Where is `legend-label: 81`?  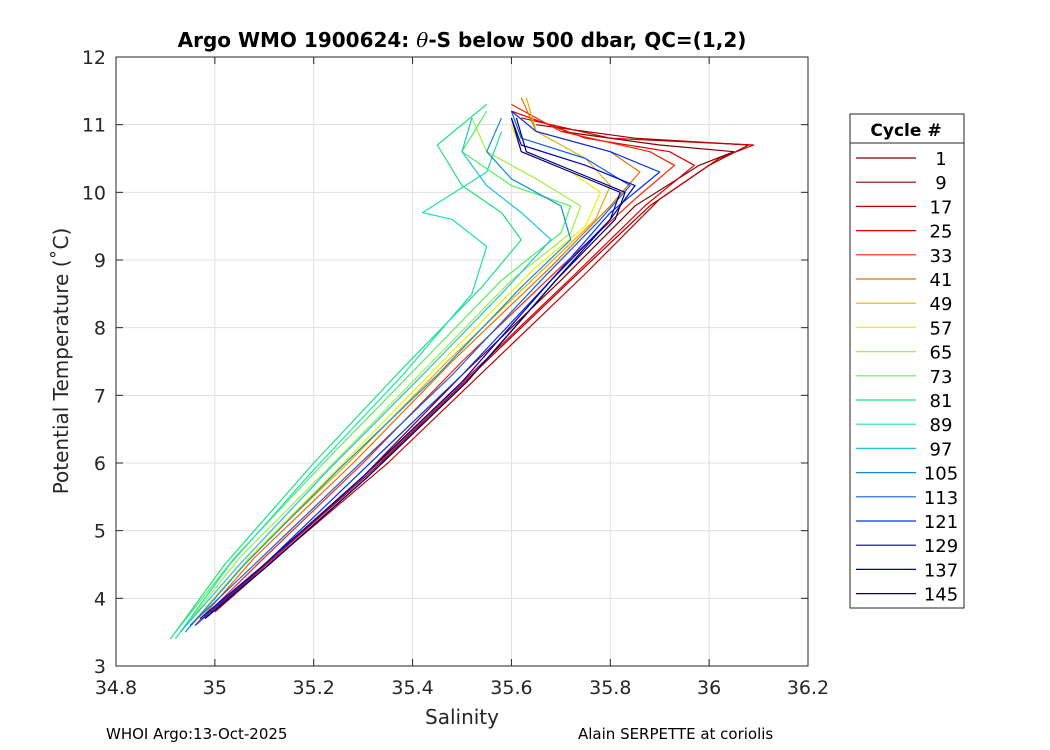 legend-label: 81 is located at coordinates (941, 401).